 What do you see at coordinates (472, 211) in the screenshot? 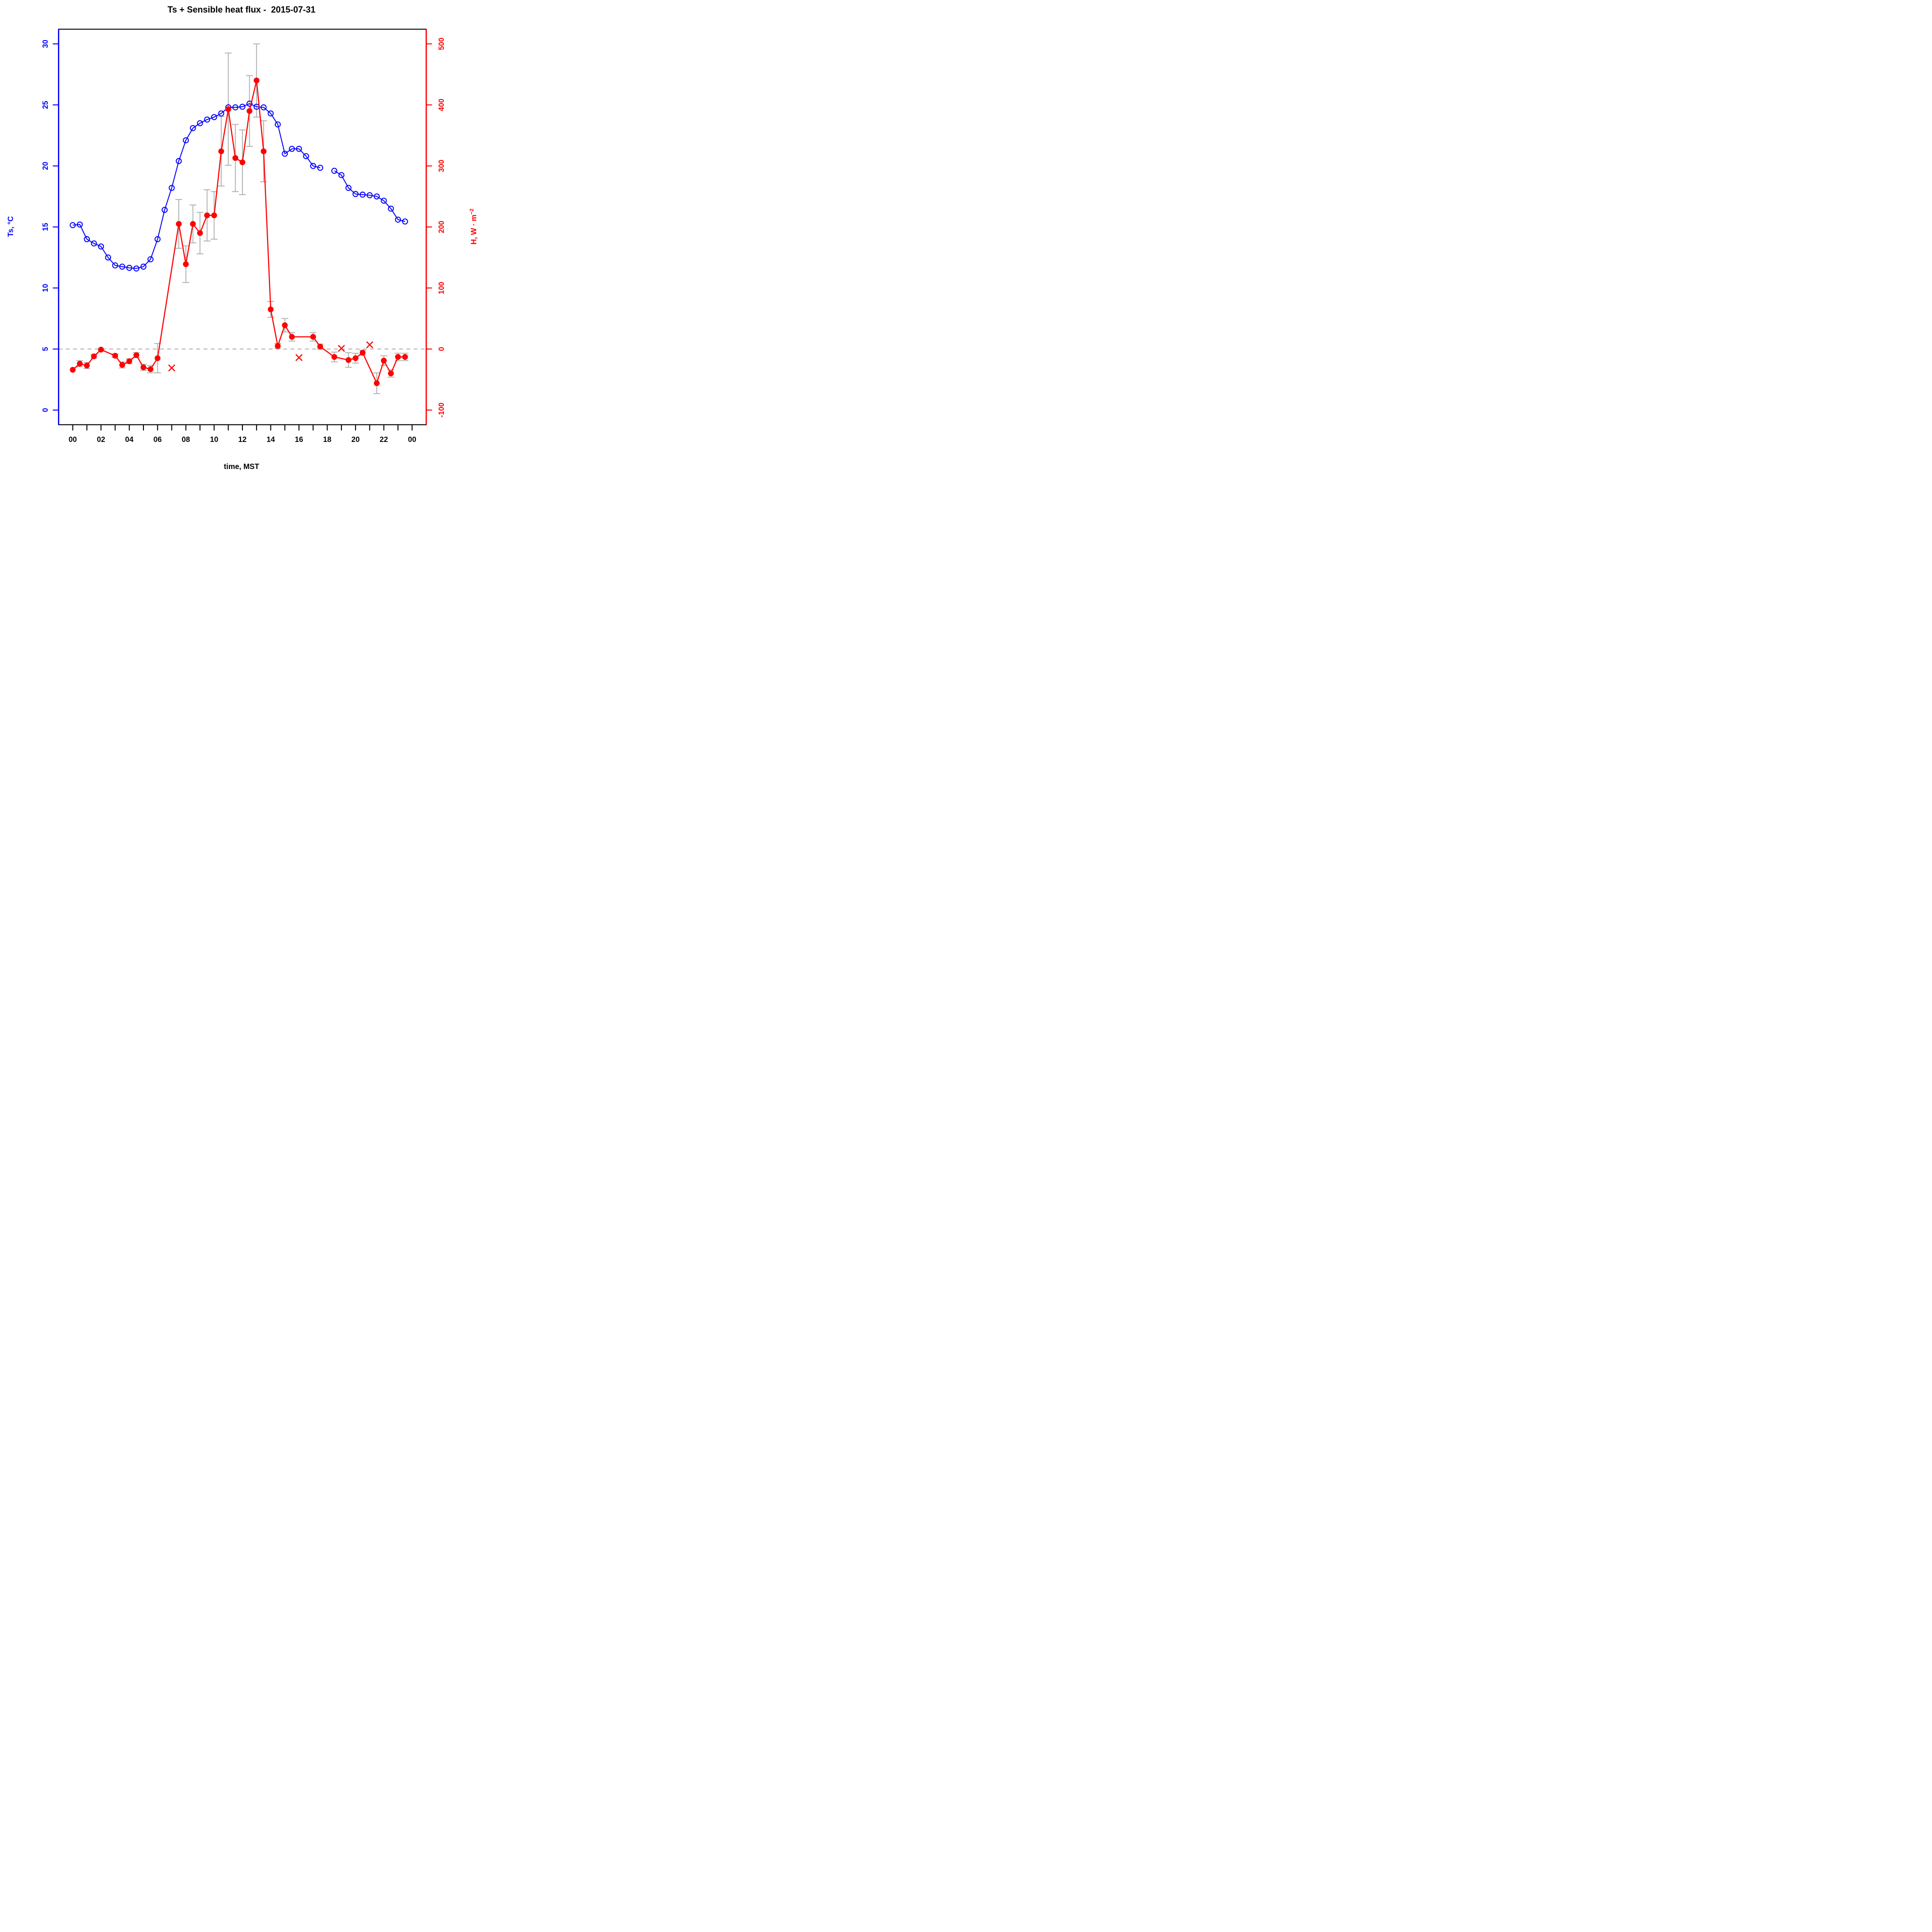
I see `right-axis-title-exponent: −2` at bounding box center [472, 211].